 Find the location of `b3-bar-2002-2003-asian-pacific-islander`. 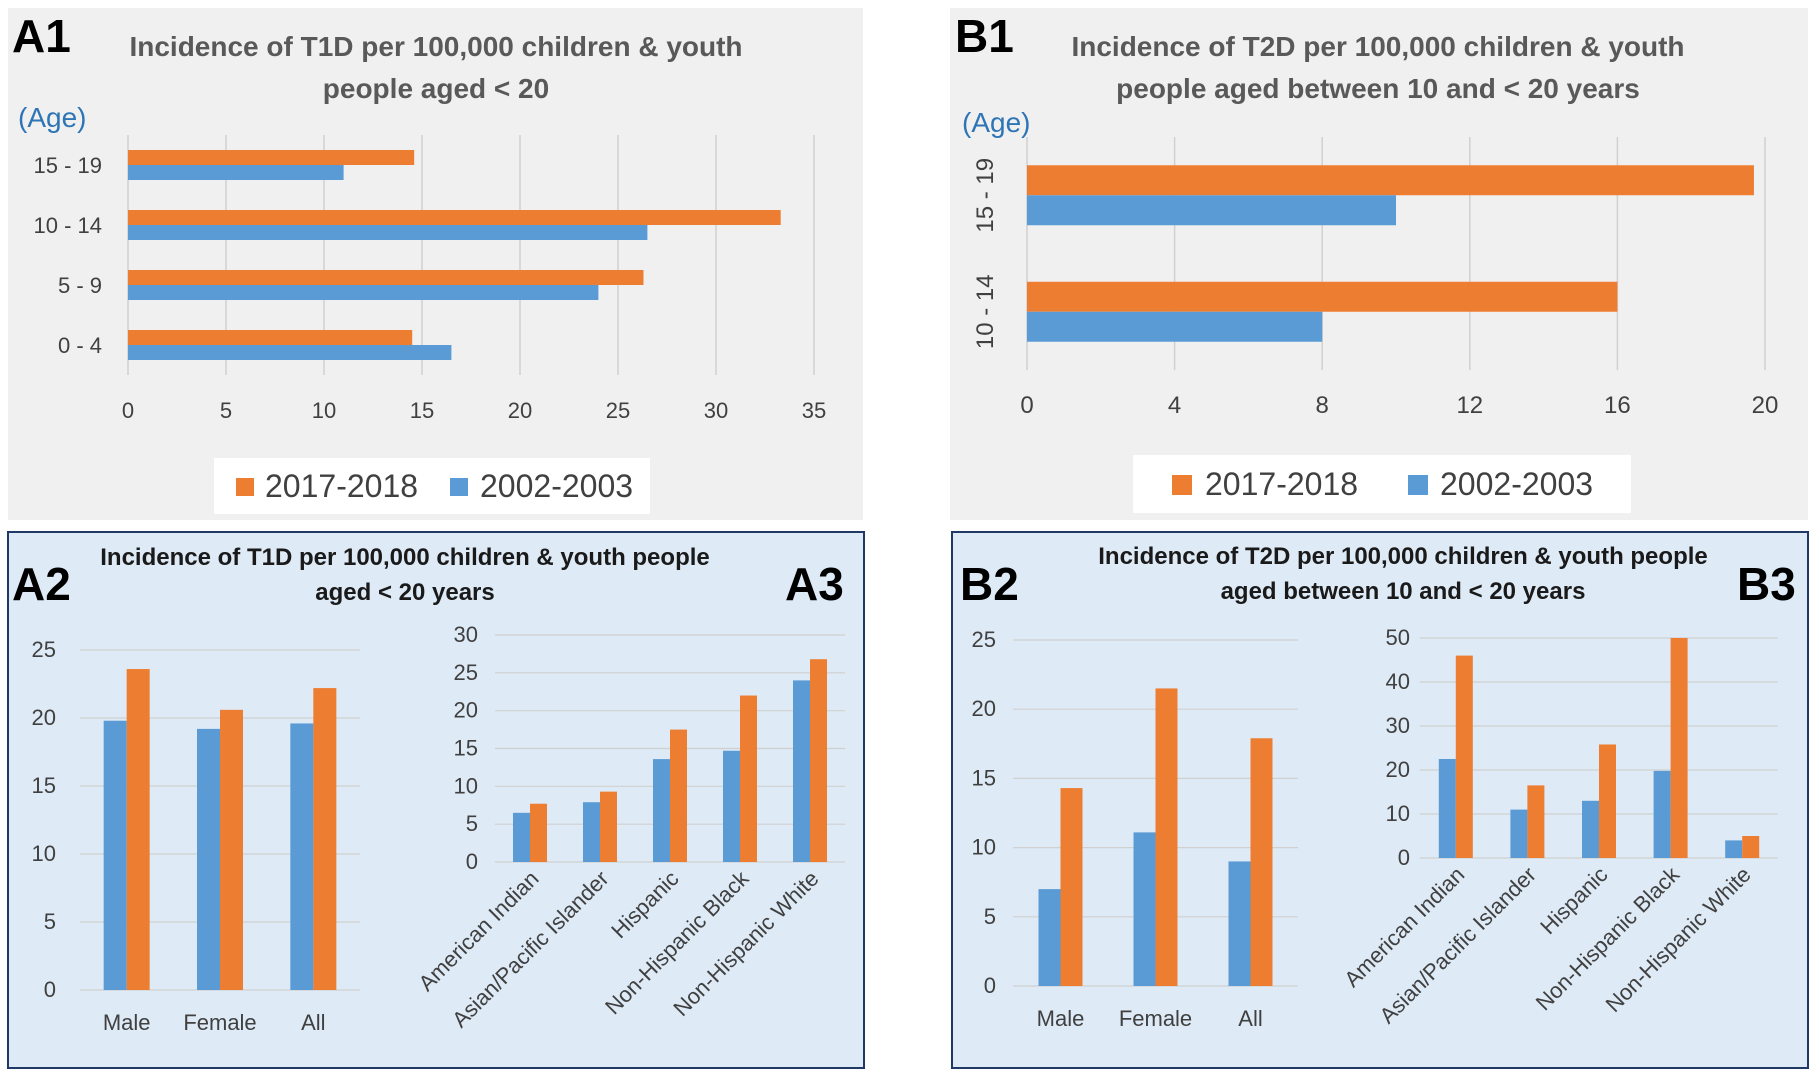

b3-bar-2002-2003-asian-pacific-islander is located at coordinates (1519, 833).